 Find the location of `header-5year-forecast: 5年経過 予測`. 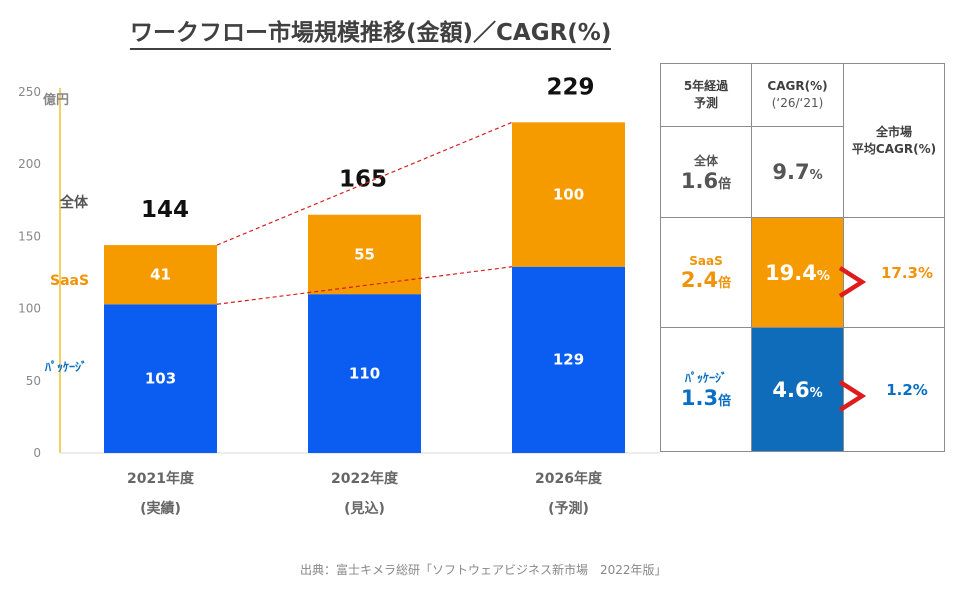

header-5year-forecast: 5年経過 予測 is located at coordinates (706, 95).